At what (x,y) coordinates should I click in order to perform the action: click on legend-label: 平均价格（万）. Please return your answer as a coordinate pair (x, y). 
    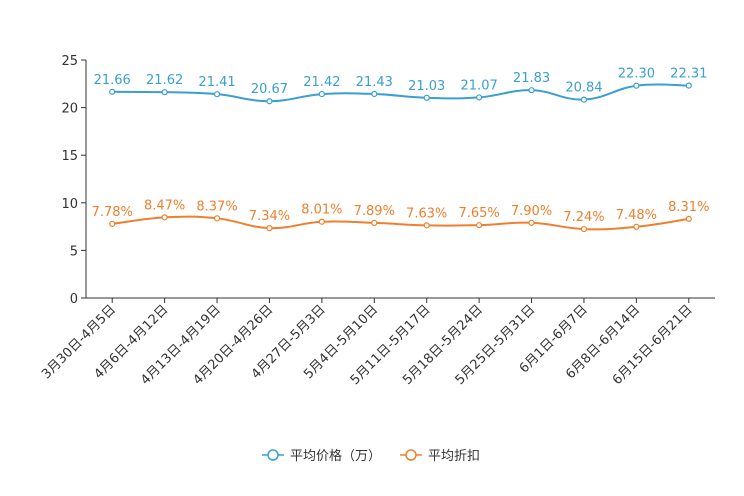
    Looking at the image, I should click on (335, 456).